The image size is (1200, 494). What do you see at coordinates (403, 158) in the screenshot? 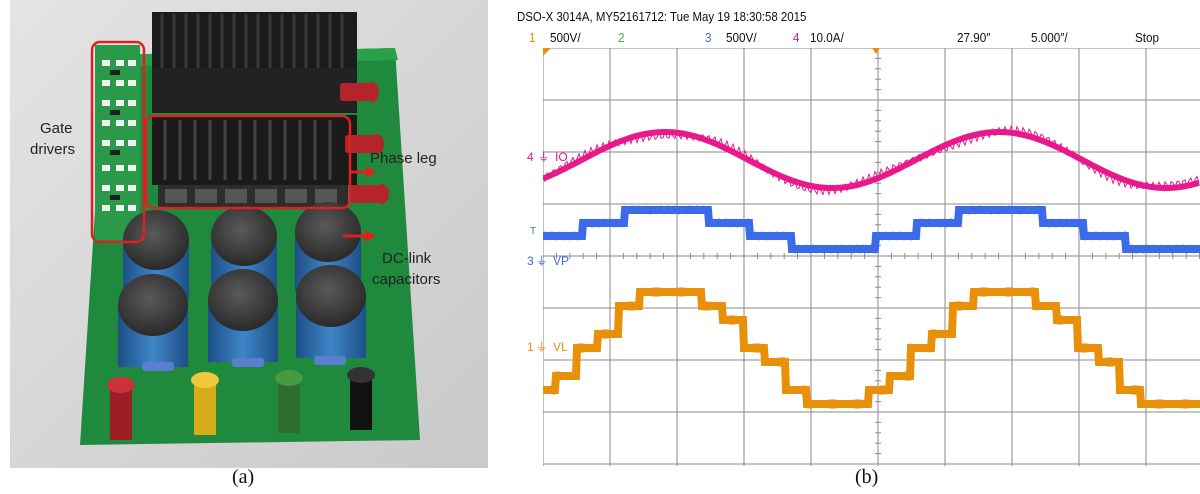
I see `phase-leg-label: Phase leg` at bounding box center [403, 158].